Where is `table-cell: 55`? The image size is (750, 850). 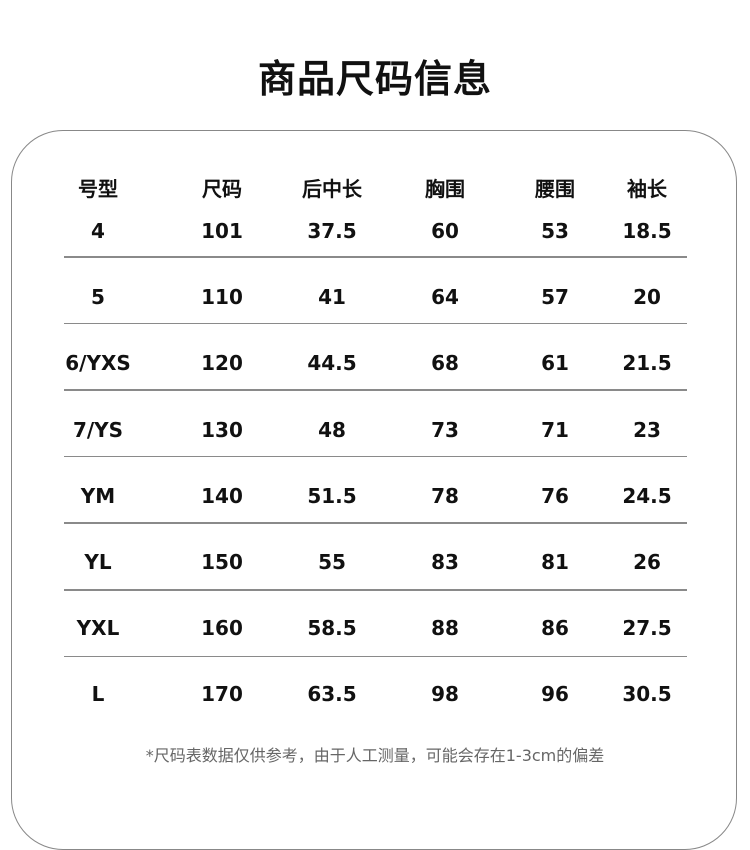 table-cell: 55 is located at coordinates (332, 562).